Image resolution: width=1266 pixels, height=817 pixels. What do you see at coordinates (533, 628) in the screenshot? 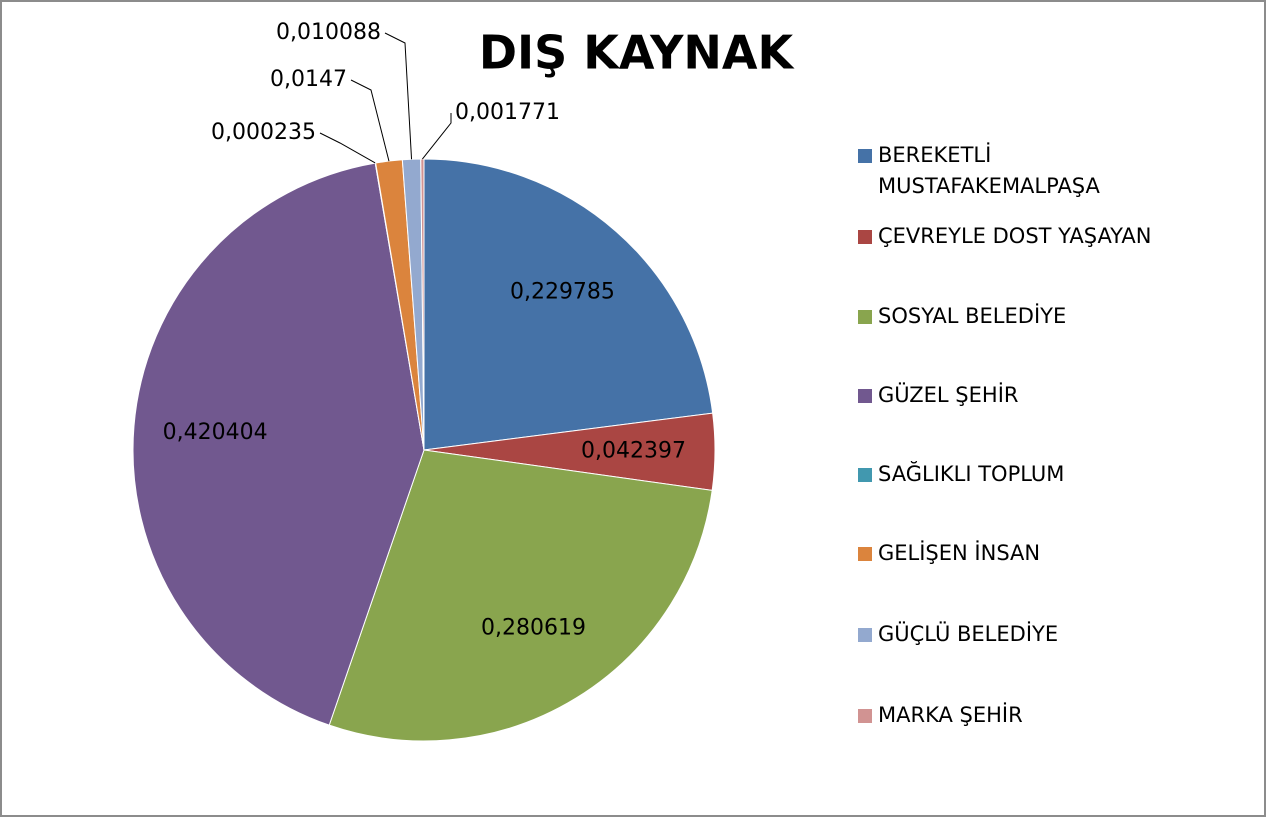
I see `data-label: 0,280619` at bounding box center [533, 628].